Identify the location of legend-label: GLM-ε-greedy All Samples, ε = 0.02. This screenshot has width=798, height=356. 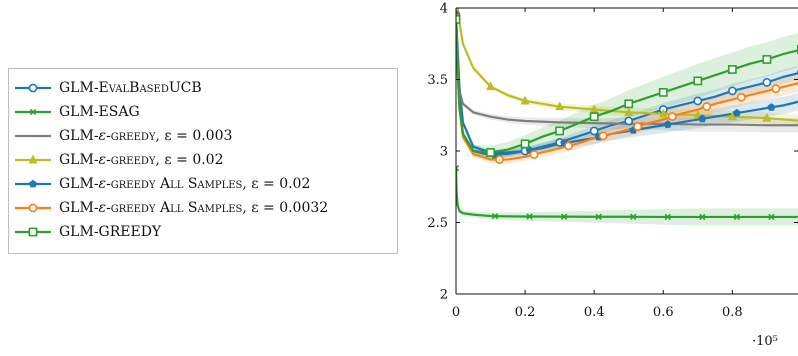
(185, 184).